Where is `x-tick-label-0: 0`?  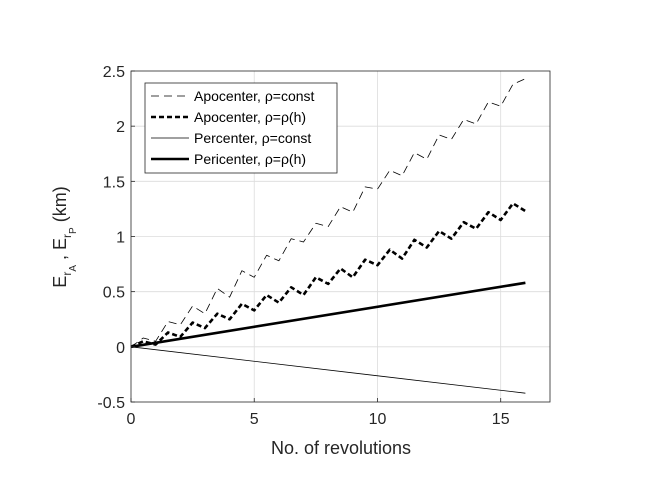
x-tick-label-0: 0 is located at coordinates (131, 419).